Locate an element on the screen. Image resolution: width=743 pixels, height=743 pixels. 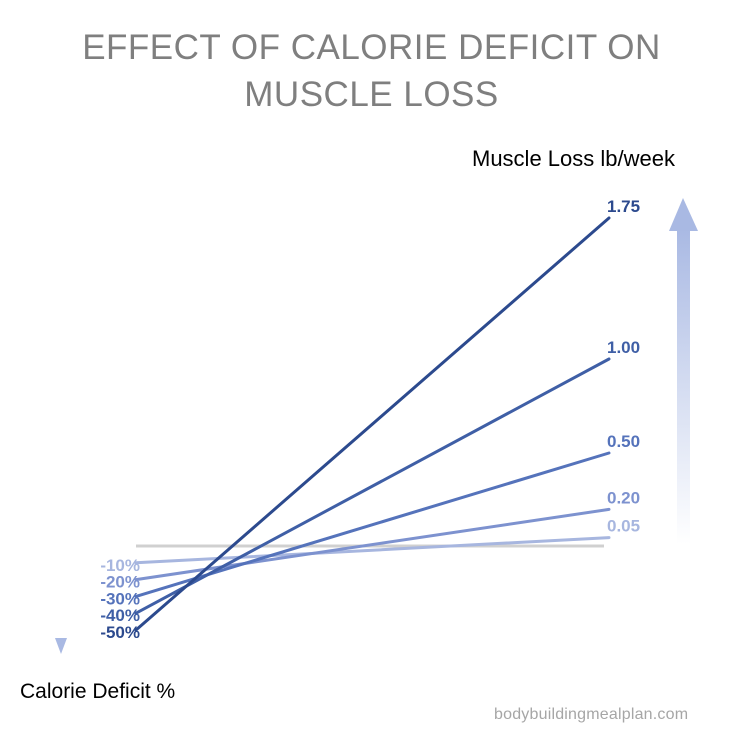
y-axis-label: Muscle Loss lb/week is located at coordinates (573, 158).